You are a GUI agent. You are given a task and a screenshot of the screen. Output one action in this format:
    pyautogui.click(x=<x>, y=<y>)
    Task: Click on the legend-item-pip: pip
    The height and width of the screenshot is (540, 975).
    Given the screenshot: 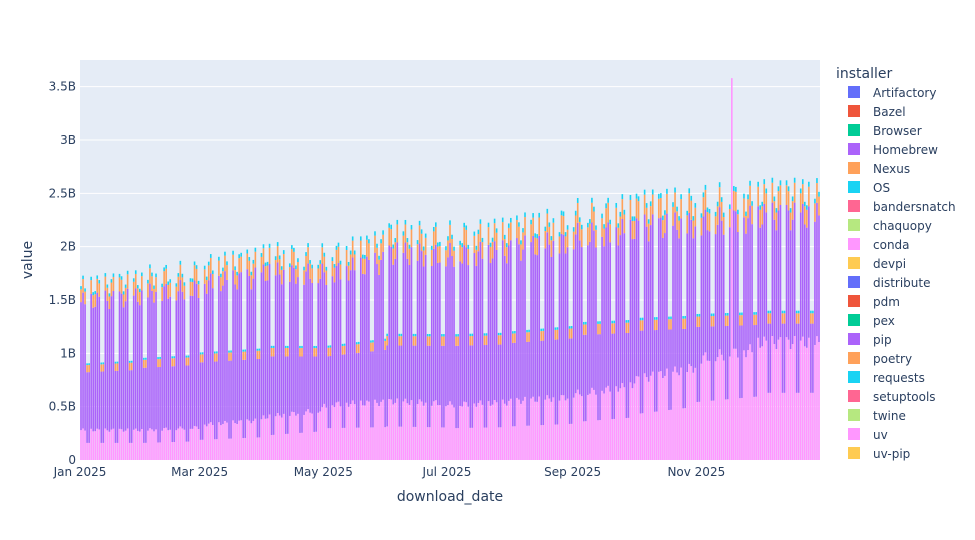 What is the action you would take?
    pyautogui.click(x=882, y=340)
    